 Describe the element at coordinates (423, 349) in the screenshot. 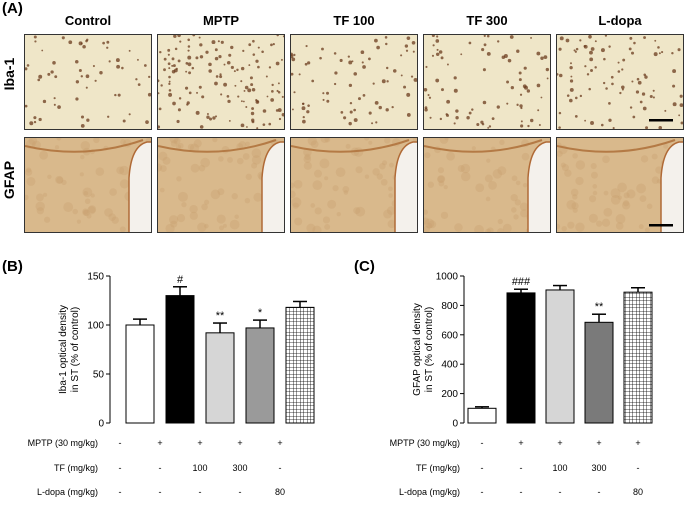

I see `y-axis-label: GFAP optical densityin ST (% of control)` at that location.